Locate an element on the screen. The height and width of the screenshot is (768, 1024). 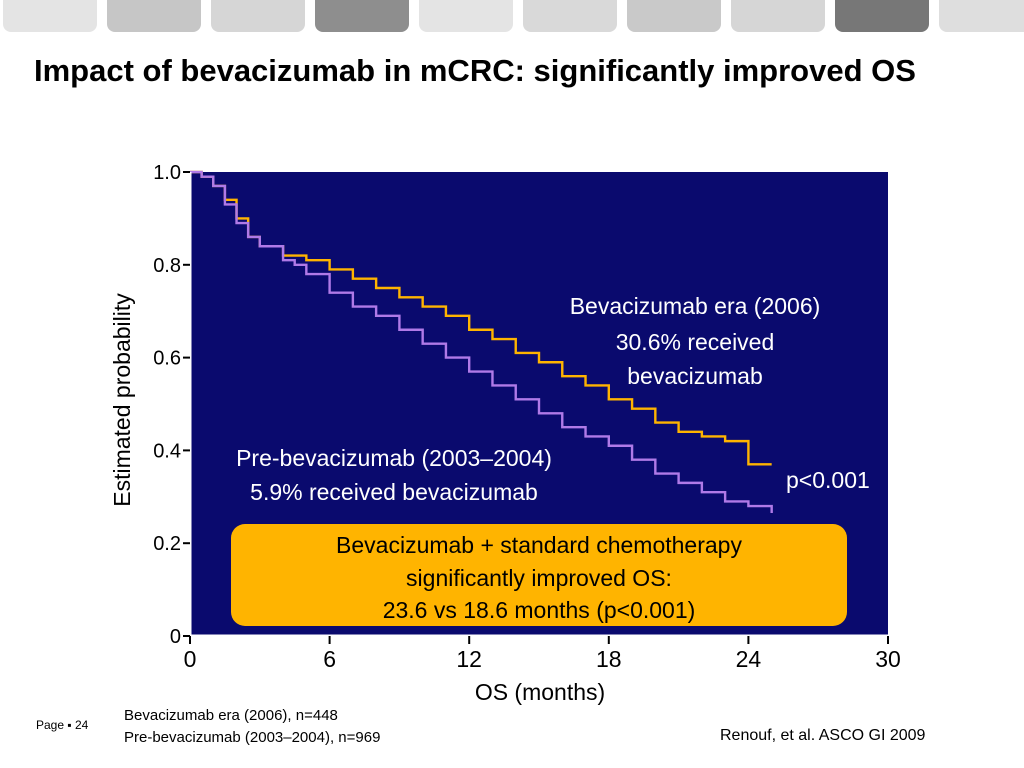
pre-bev-label-line: Pre-bevacizumab (2003–2004) is located at coordinates (394, 458).